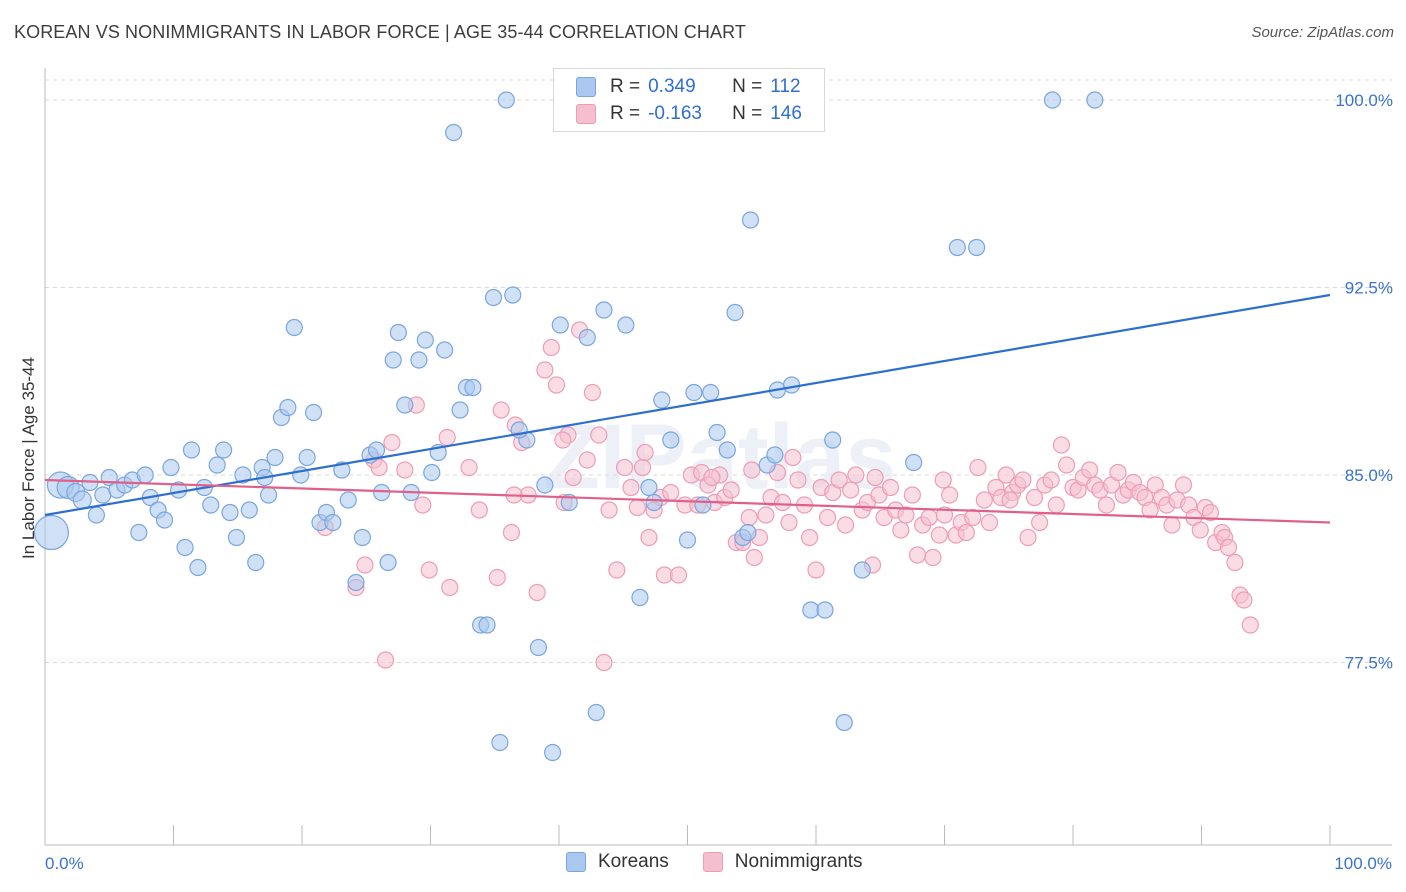  Describe the element at coordinates (688, 87) in the screenshot. I see `legend-row-koreans: R = 0.349 N = 112` at that location.